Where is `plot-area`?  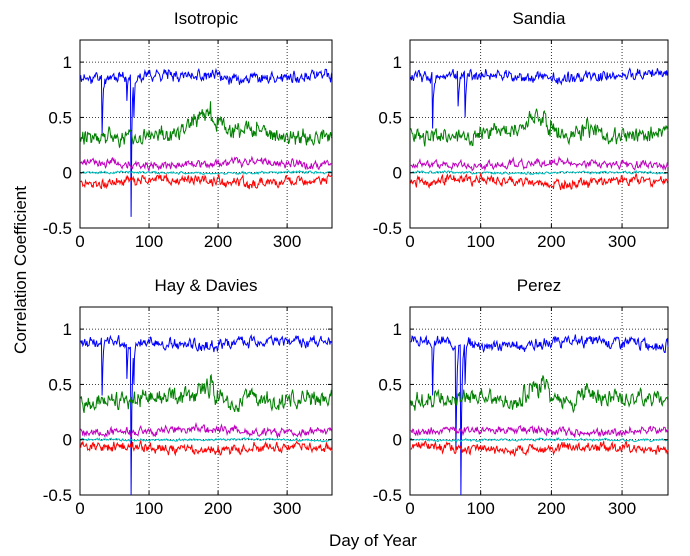 plot-area is located at coordinates (206, 134).